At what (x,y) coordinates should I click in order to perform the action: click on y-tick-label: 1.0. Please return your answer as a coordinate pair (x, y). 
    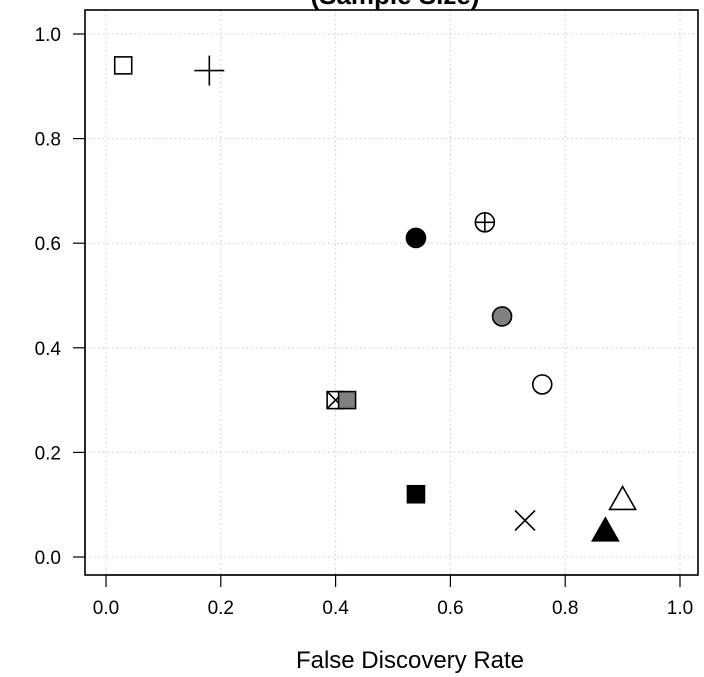
    Looking at the image, I should click on (48, 35).